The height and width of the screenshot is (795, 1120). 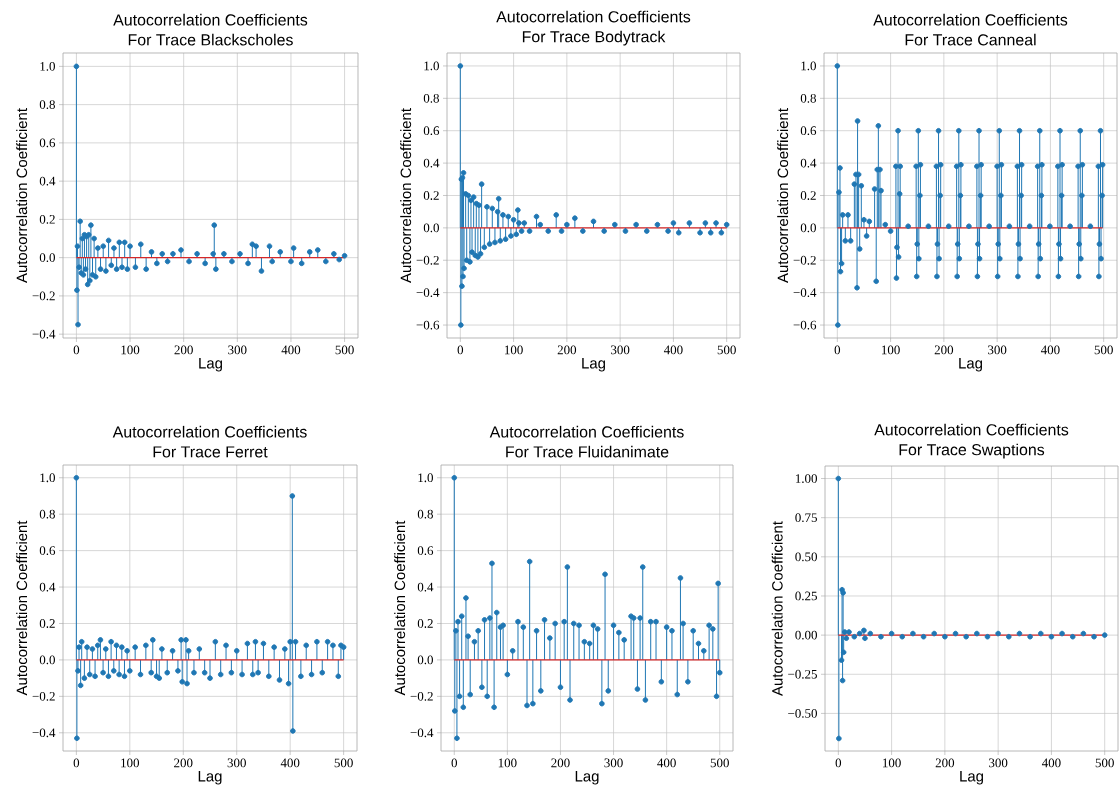 What do you see at coordinates (972, 451) in the screenshot?
I see `chart-subtitle: For Trace Swaptions` at bounding box center [972, 451].